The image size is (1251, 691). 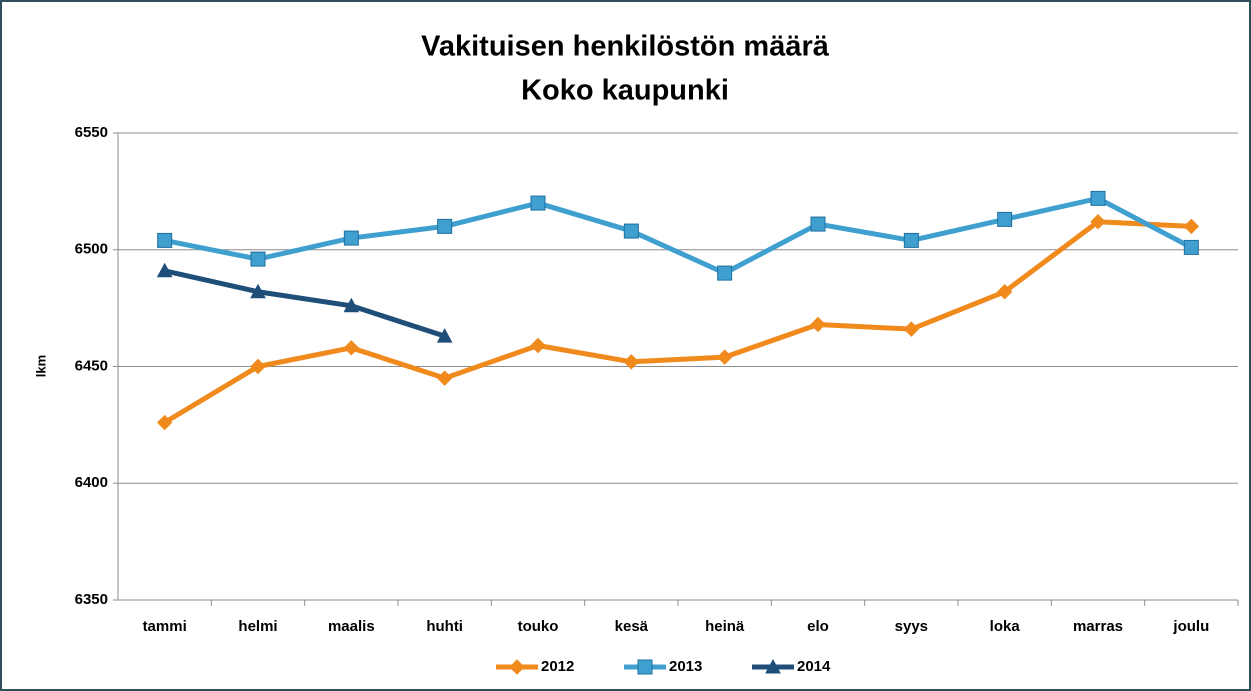 I want to click on x-tick-label: huhti, so click(x=444, y=626).